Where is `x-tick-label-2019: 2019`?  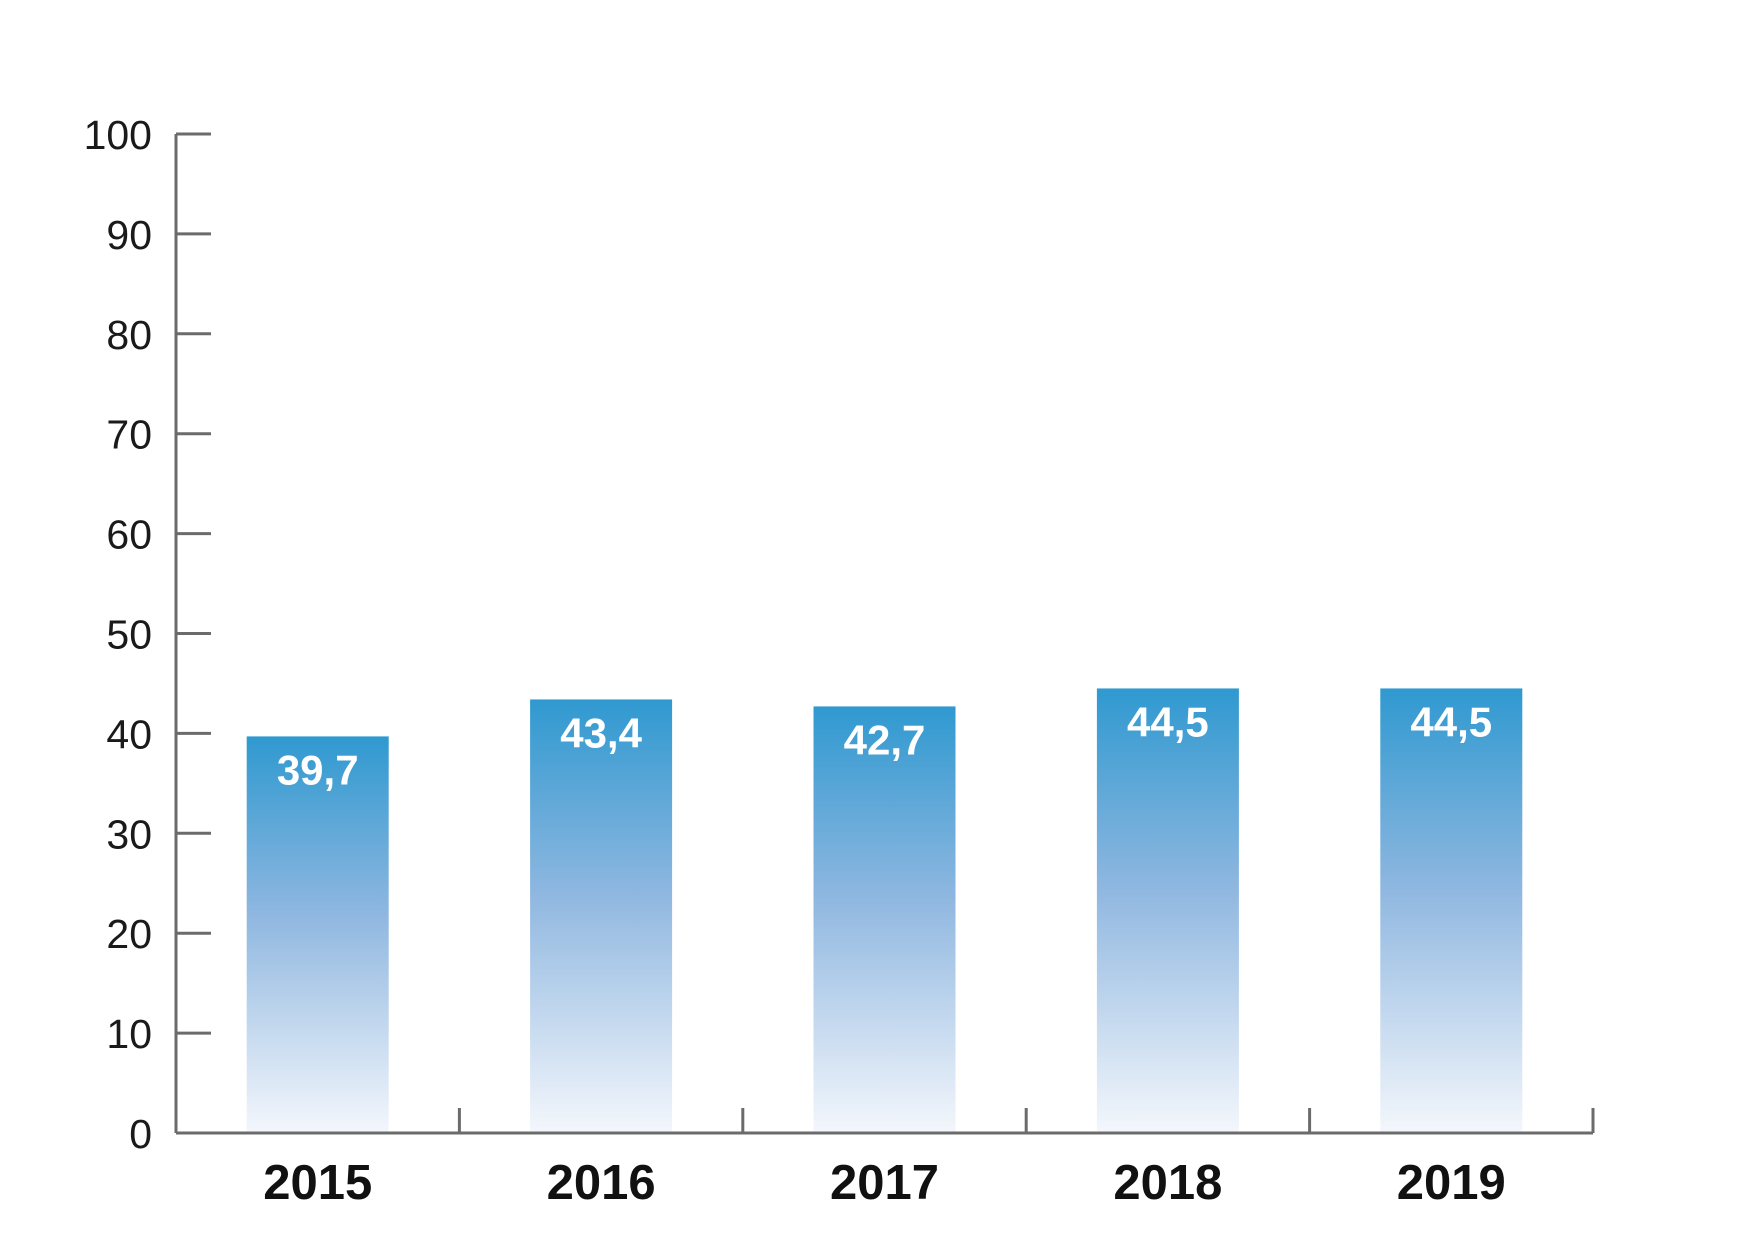
x-tick-label-2019: 2019 is located at coordinates (1451, 1183).